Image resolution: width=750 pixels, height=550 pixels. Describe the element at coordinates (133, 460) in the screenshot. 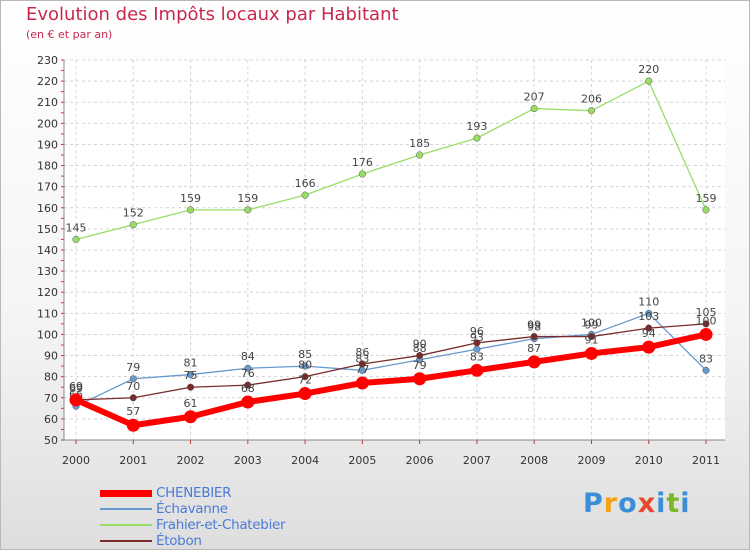

I see `x-tick-label: 2001` at that location.